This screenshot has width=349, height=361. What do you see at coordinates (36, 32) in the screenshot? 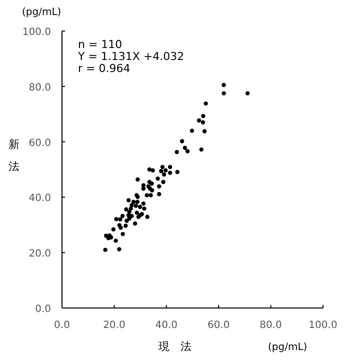
I see `y-tick-label: 100.0` at bounding box center [36, 32].